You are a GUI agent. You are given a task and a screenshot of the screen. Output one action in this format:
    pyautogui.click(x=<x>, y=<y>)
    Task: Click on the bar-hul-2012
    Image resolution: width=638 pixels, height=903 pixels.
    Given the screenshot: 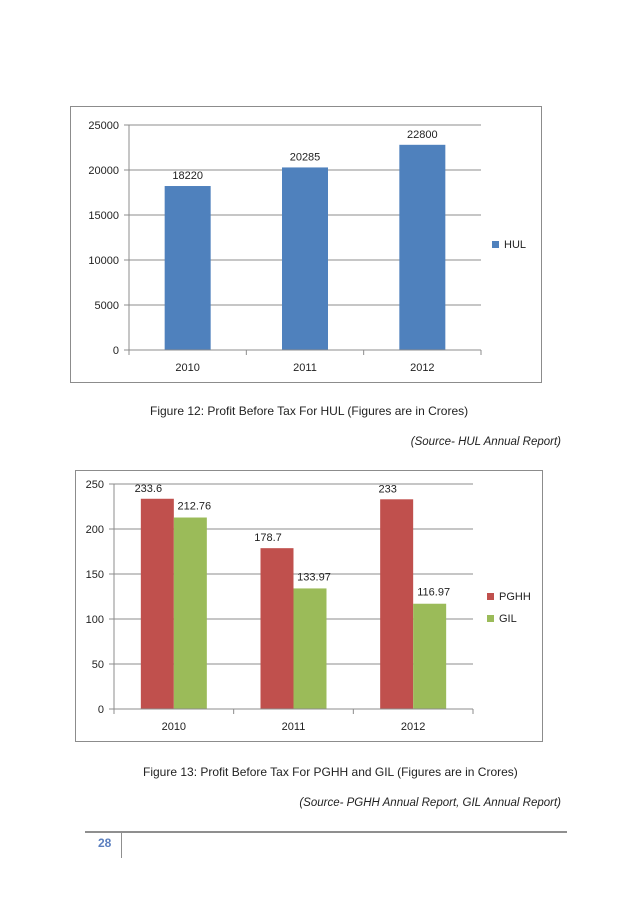 What is the action you would take?
    pyautogui.click(x=422, y=247)
    